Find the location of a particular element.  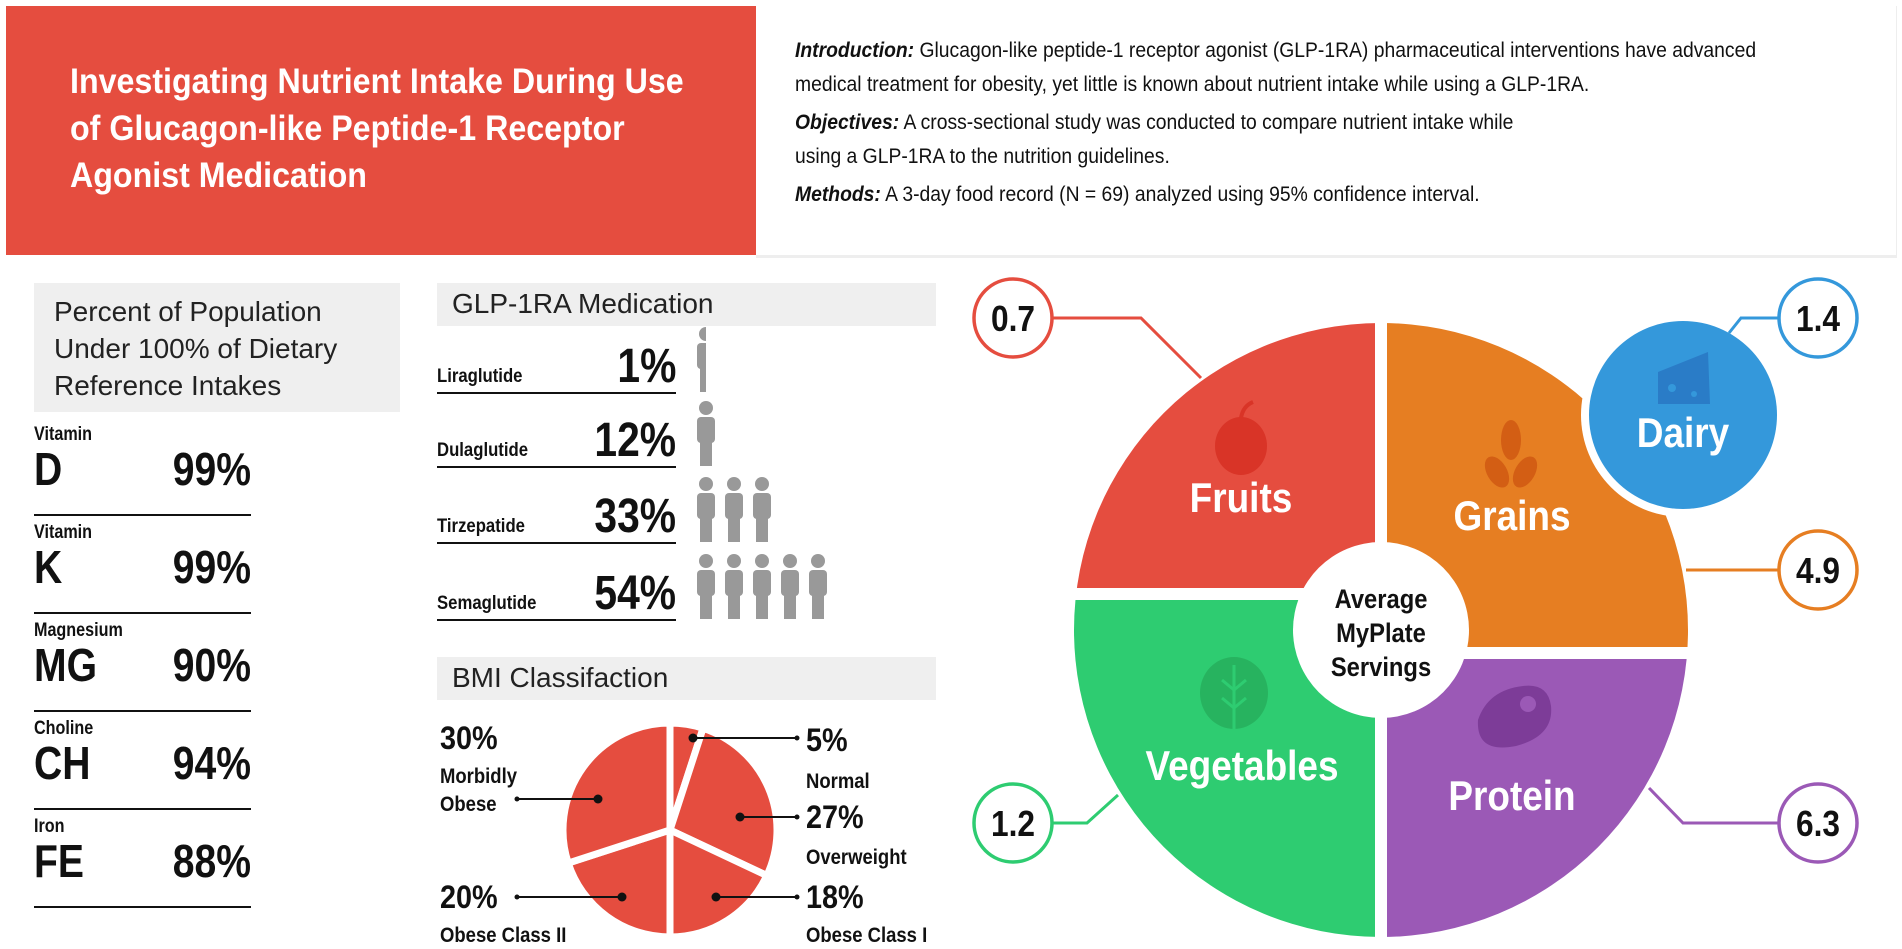

medication-name: Dulaglutide is located at coordinates (483, 450).